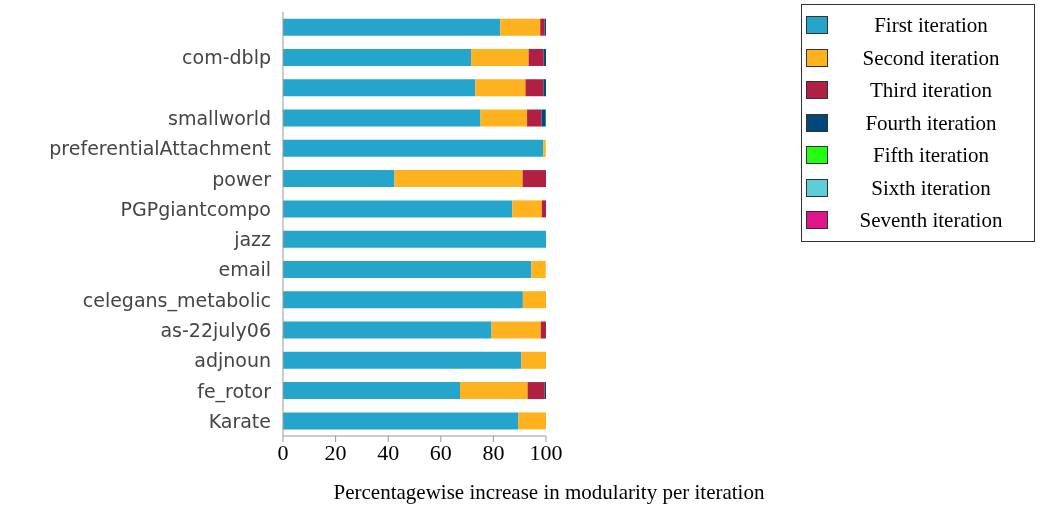  Describe the element at coordinates (931, 155) in the screenshot. I see `legend-label: Fifth iteration` at that location.